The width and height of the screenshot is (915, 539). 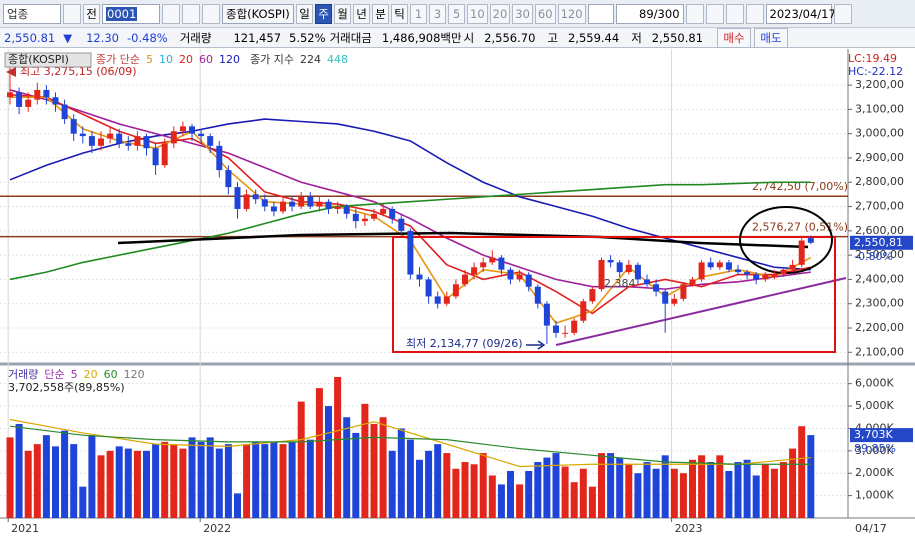 I want to click on calendar-icon, so click(x=842, y=13).